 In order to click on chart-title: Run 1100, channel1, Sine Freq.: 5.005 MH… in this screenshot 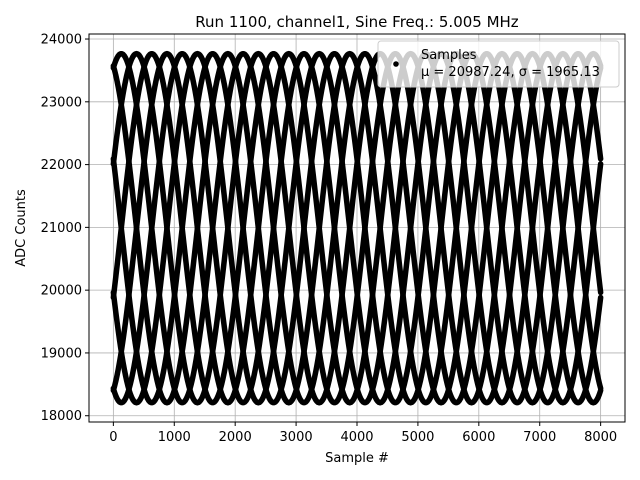, I will do `click(357, 22)`.